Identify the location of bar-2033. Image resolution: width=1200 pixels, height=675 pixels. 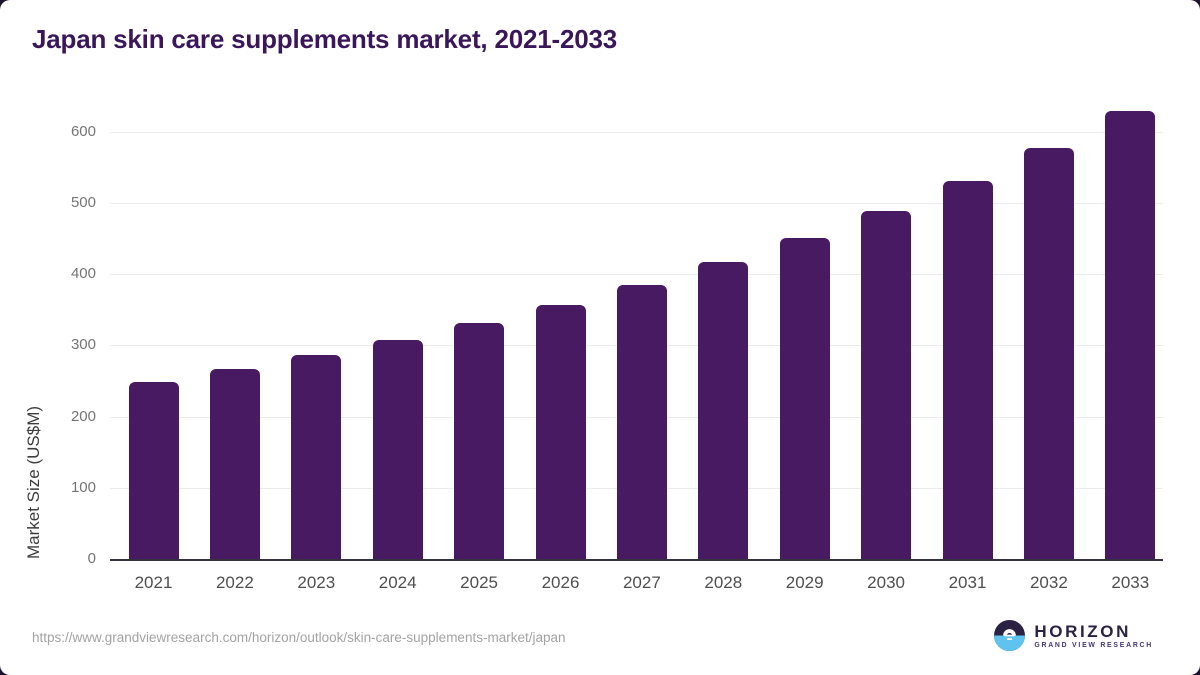
(1130, 334).